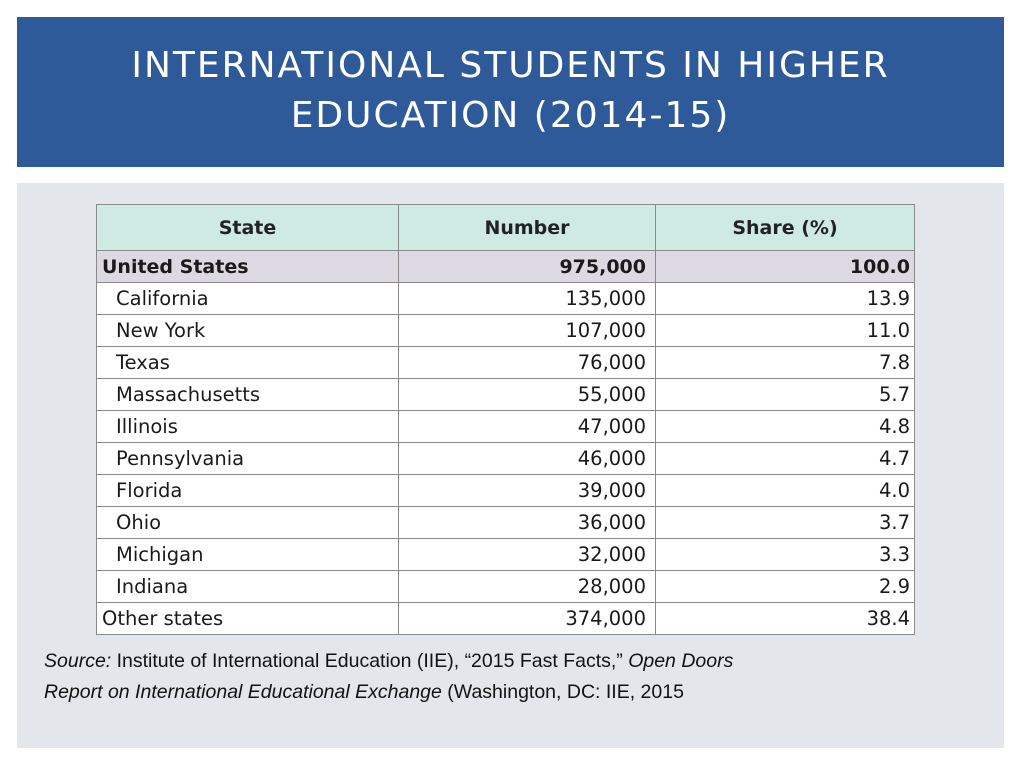 The width and height of the screenshot is (1024, 768). I want to click on row-number: 47,000, so click(527, 426).